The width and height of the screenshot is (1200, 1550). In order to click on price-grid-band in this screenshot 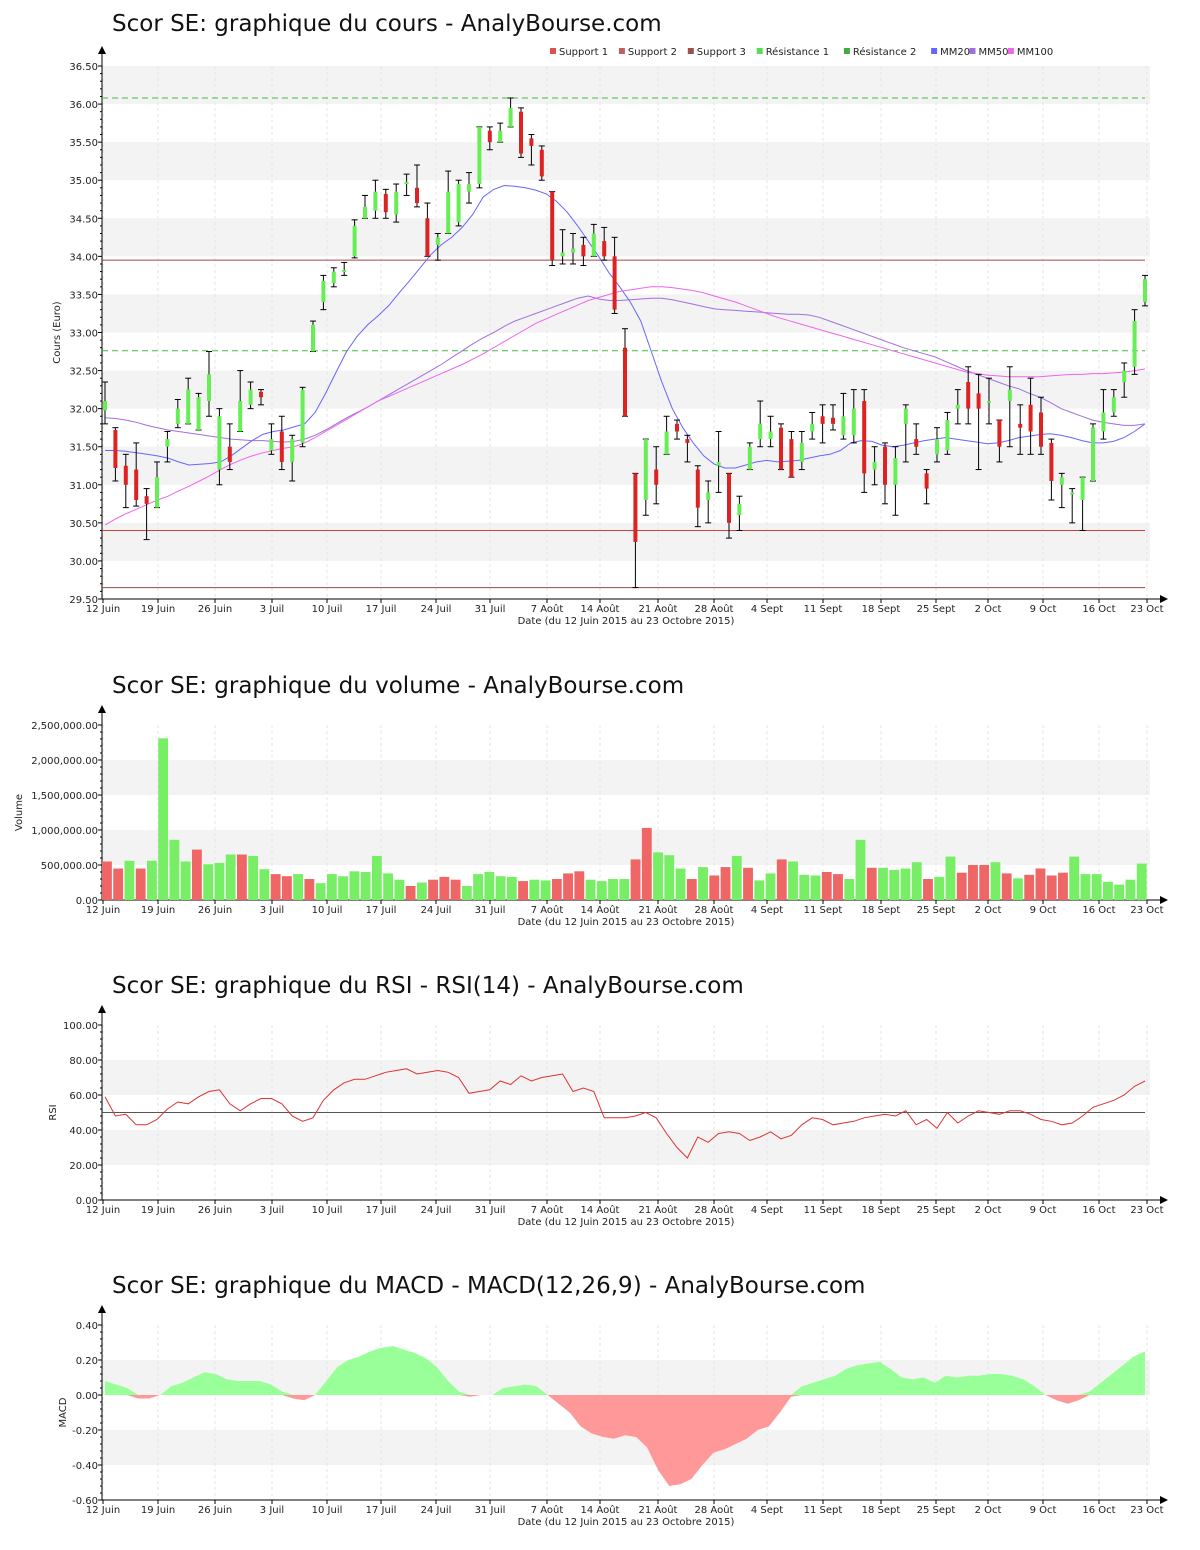, I will do `click(626, 465)`.